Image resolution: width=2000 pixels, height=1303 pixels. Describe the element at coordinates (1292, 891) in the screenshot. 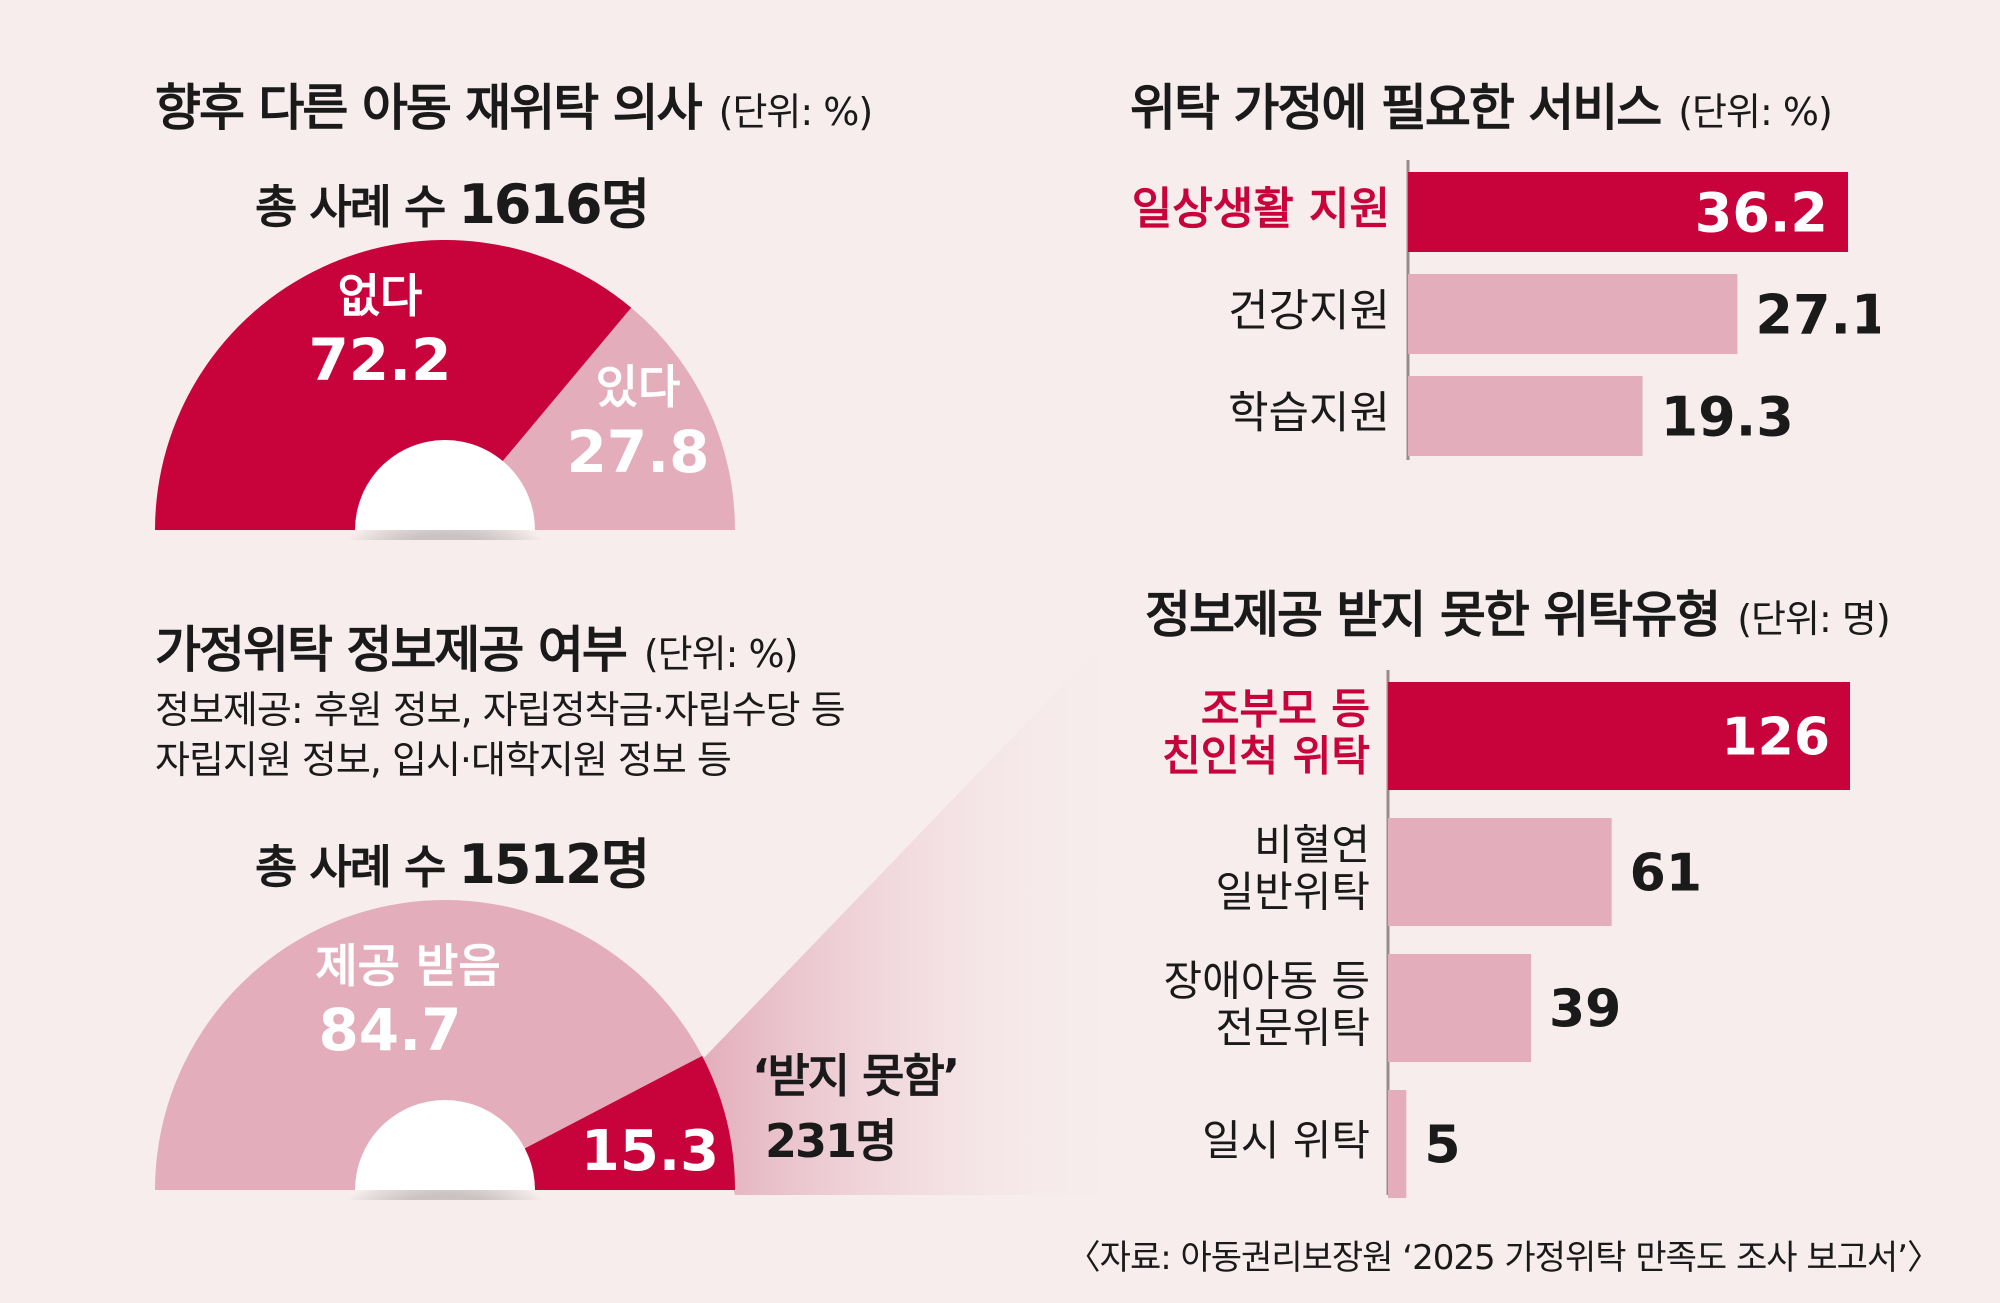

I see `chart4-category-label: 일반위탁` at that location.